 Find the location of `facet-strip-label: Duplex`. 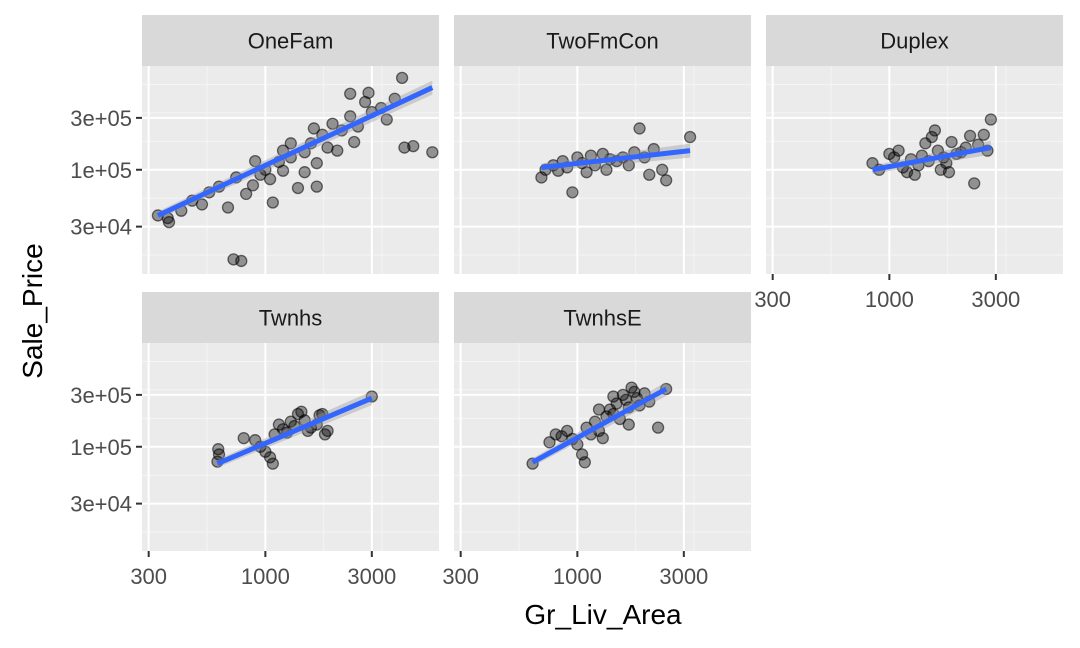

facet-strip-label: Duplex is located at coordinates (914, 41).